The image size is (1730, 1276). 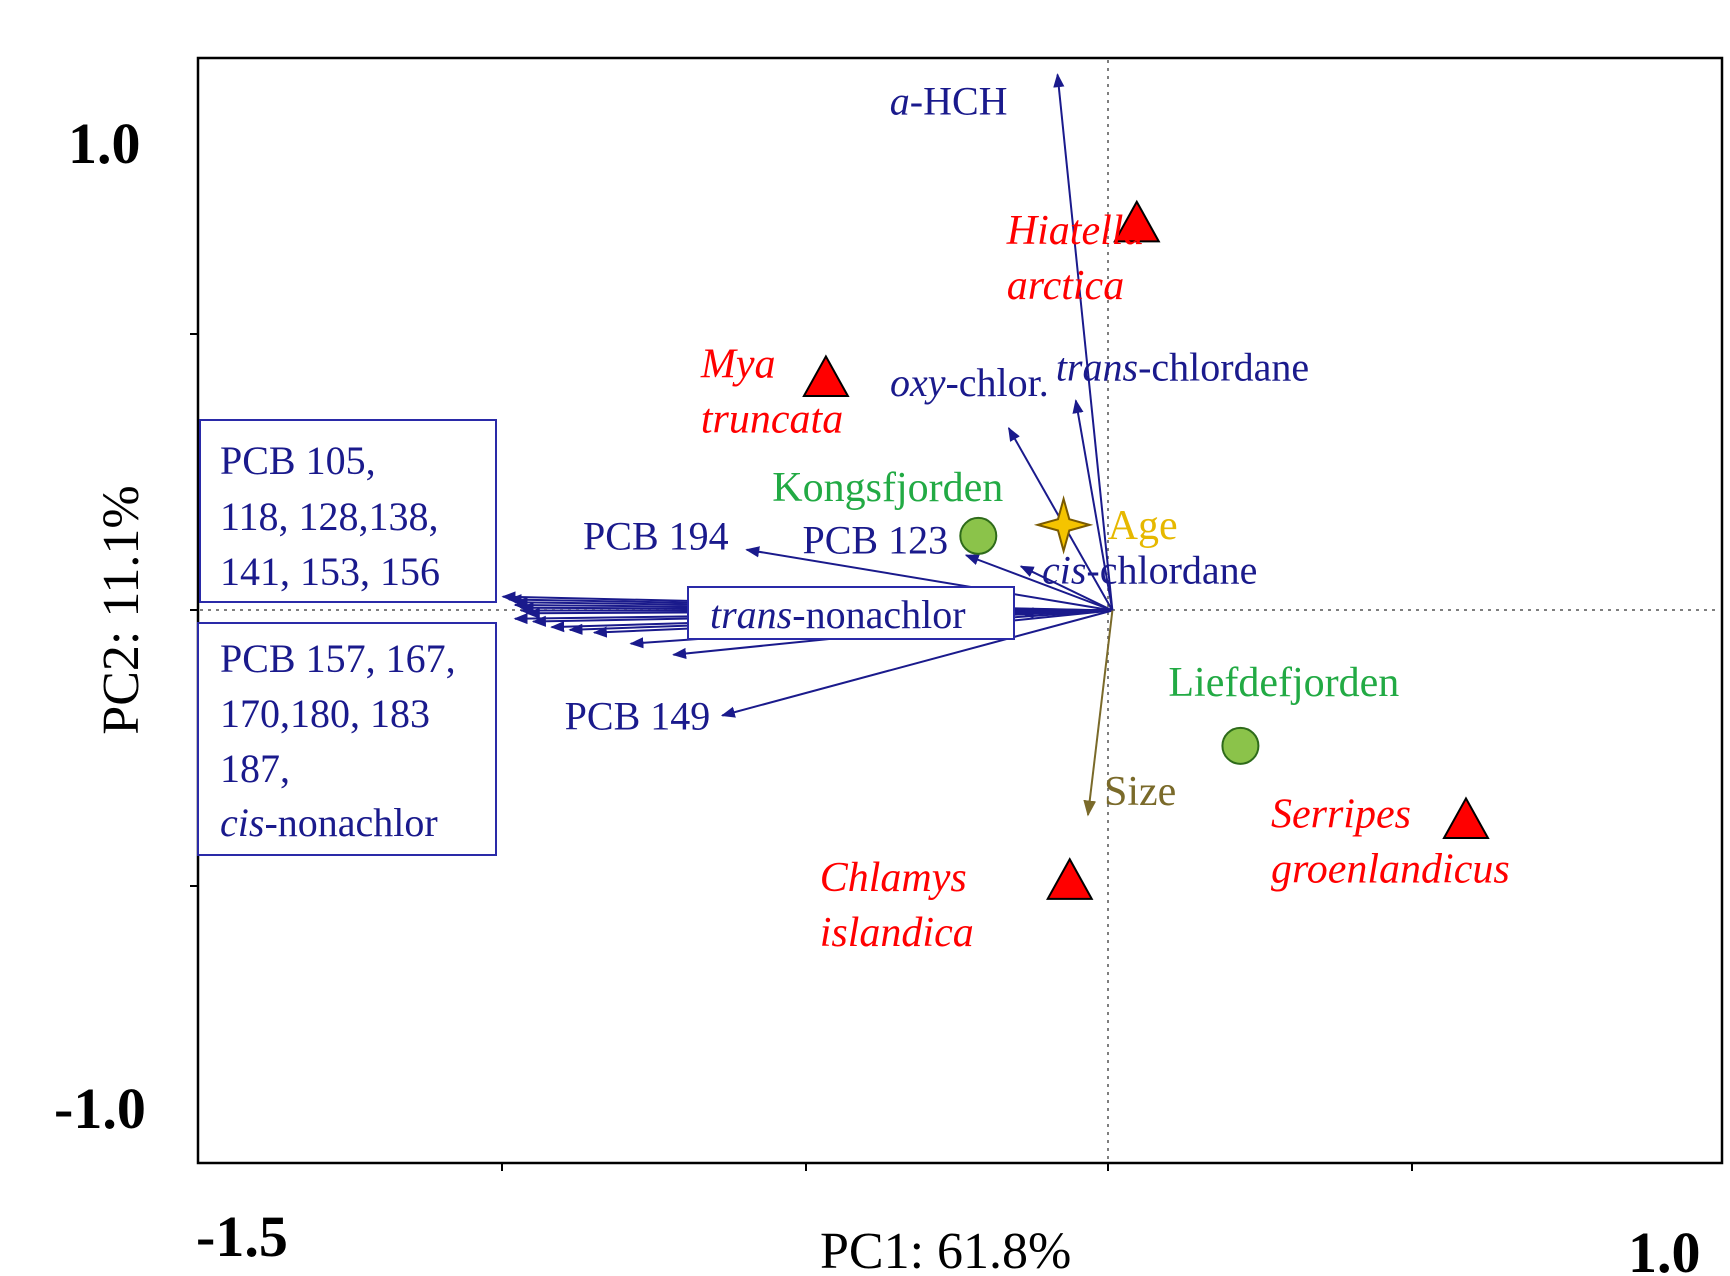 What do you see at coordinates (1149, 569) in the screenshot?
I see `loading-label-cis-chlordane: cis-chlordane` at bounding box center [1149, 569].